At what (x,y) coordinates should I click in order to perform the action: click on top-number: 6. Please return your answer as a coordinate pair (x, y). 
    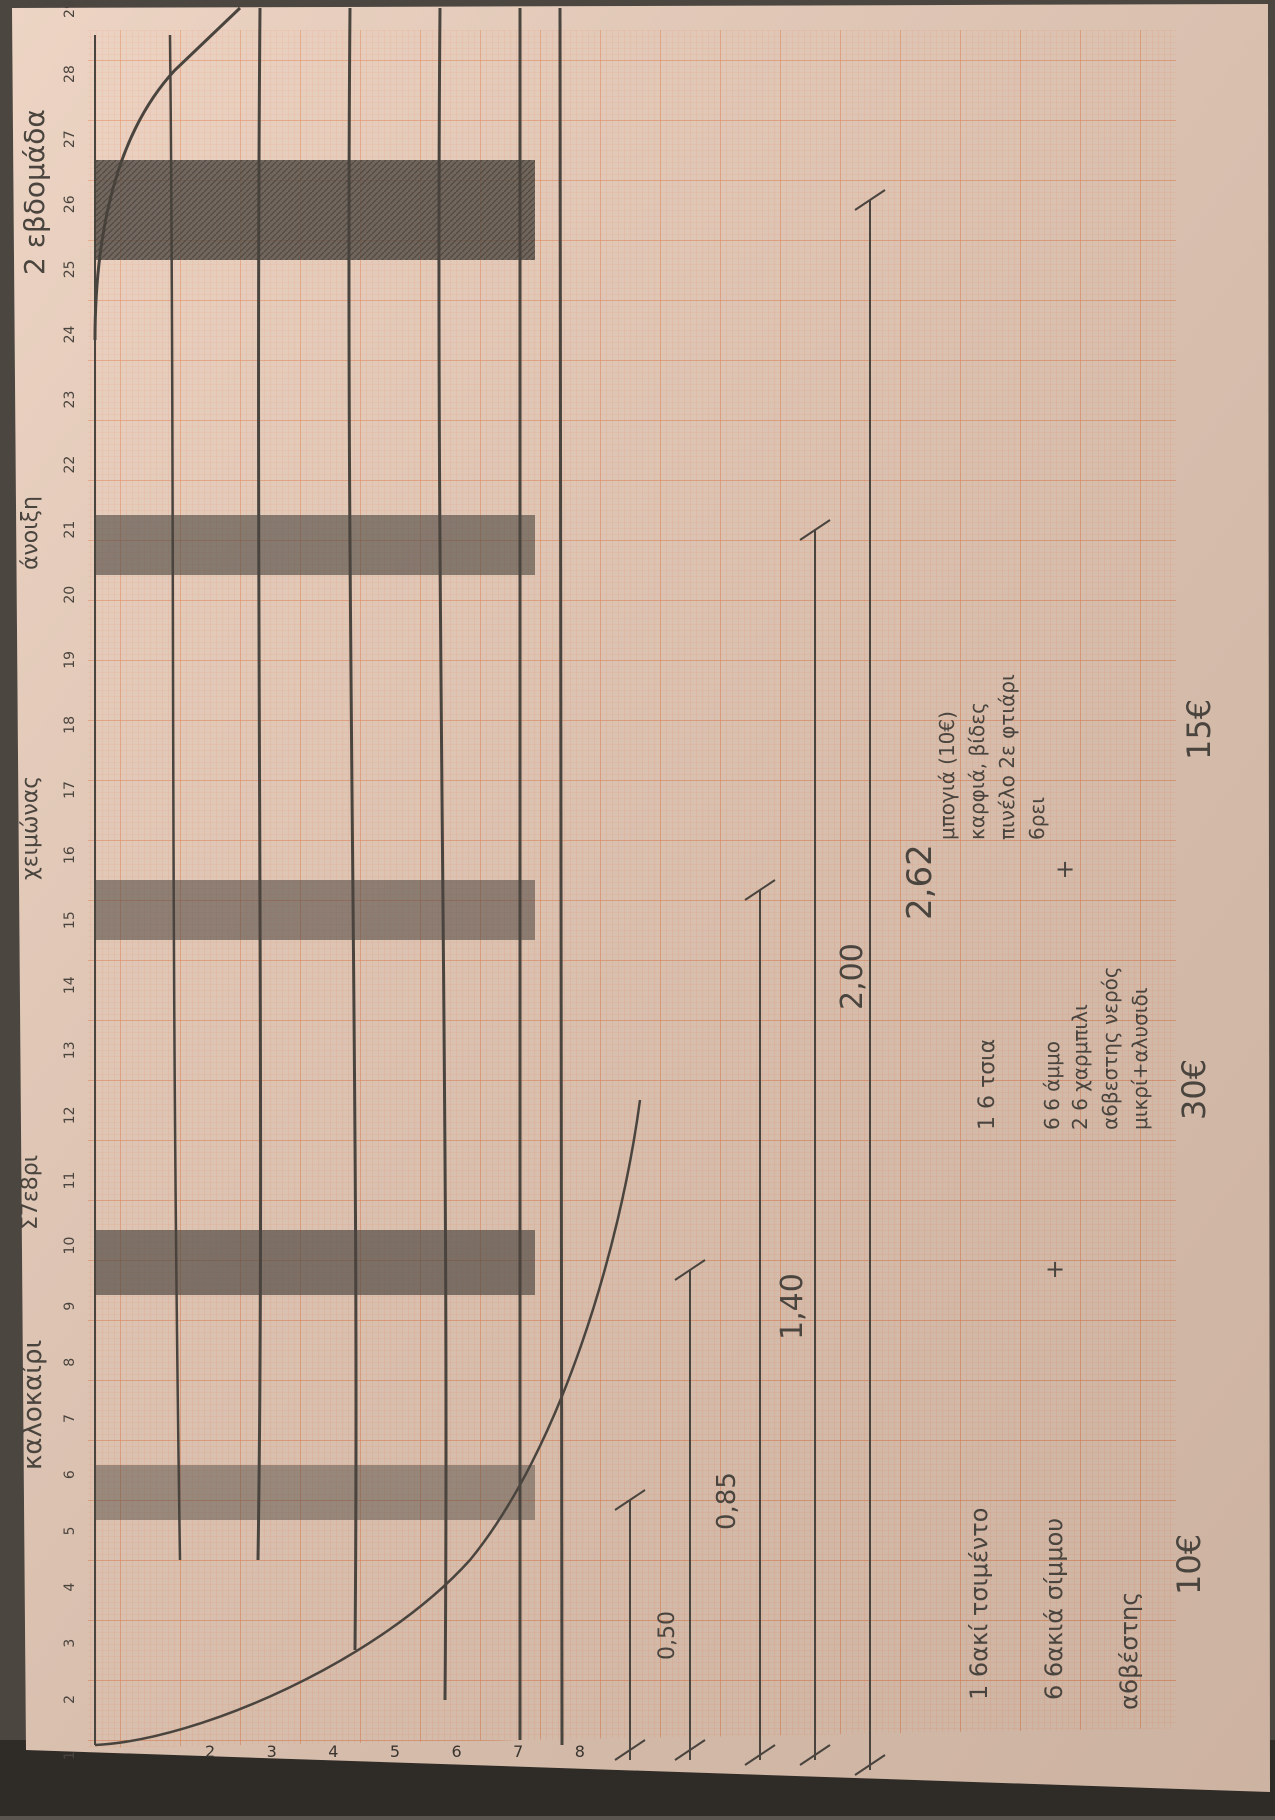
    Looking at the image, I should click on (70, 1475).